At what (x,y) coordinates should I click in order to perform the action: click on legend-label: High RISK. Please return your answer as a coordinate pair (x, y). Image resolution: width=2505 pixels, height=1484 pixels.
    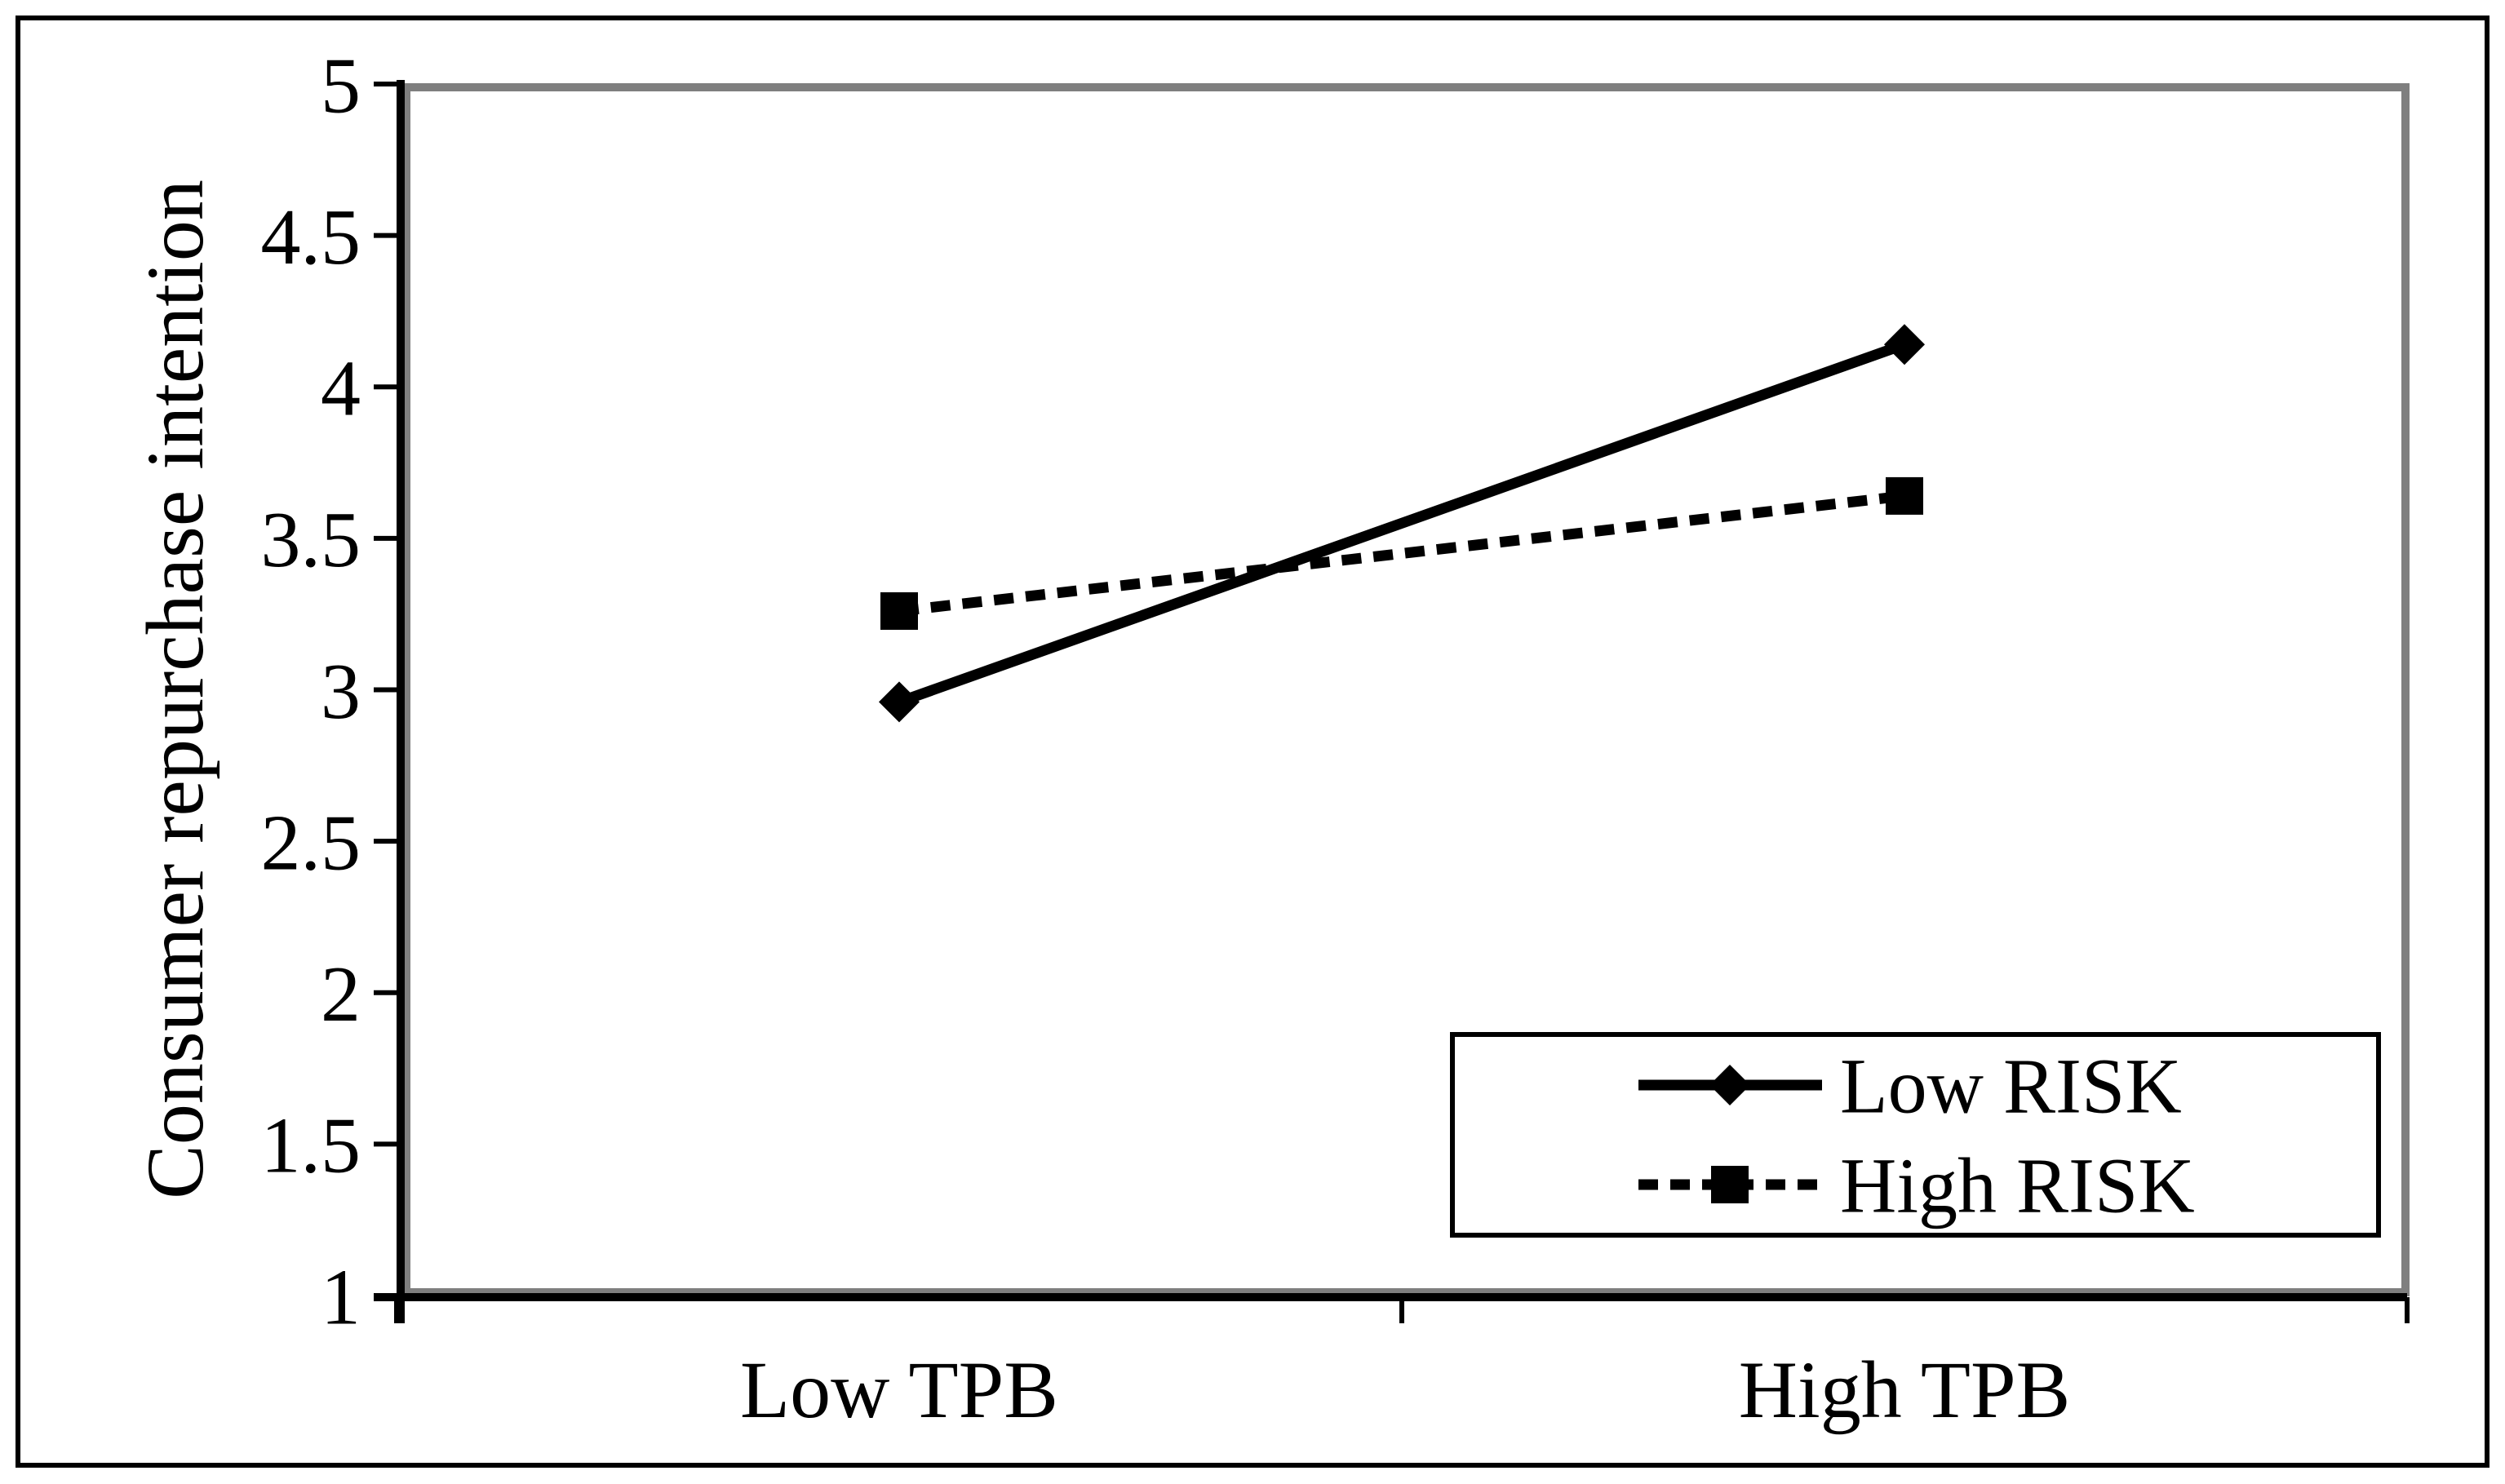
    Looking at the image, I should click on (2017, 1185).